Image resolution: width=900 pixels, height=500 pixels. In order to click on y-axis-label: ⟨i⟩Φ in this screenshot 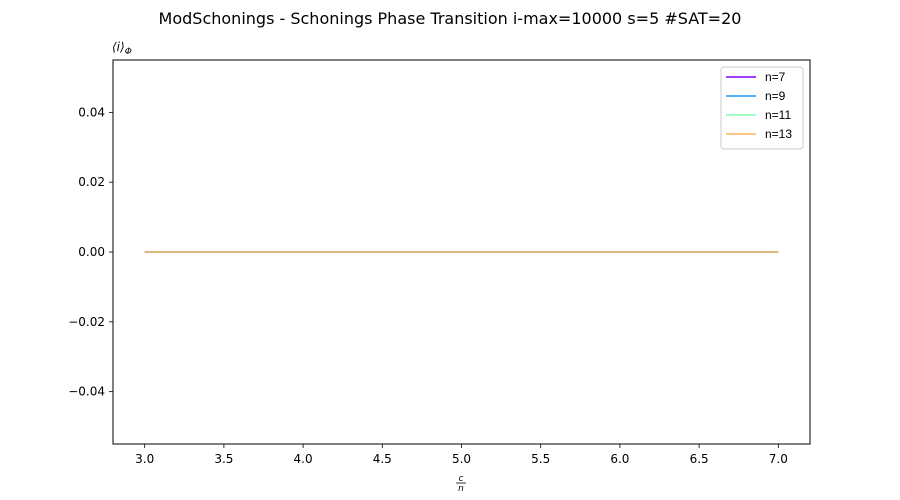, I will do `click(122, 48)`.